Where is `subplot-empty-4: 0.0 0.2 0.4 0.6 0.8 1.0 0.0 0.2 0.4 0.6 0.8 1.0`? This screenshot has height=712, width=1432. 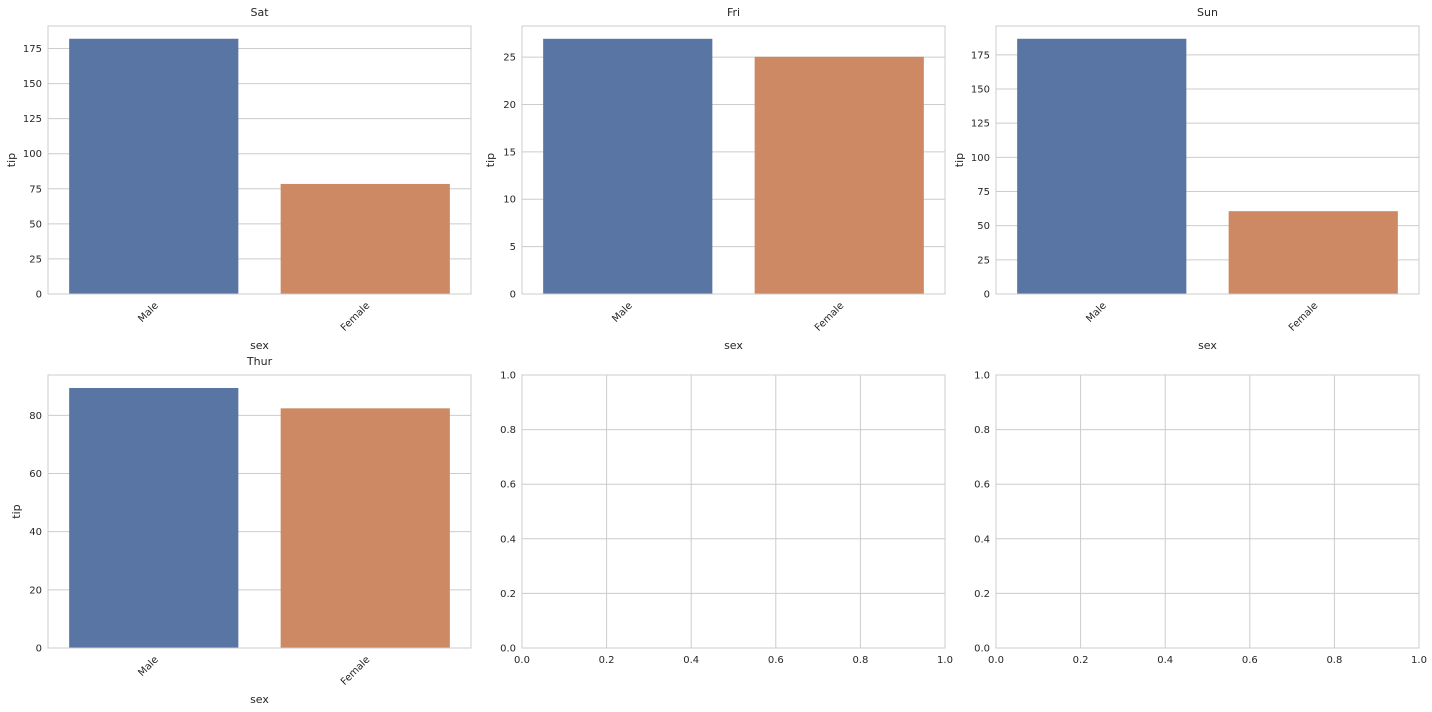 subplot-empty-4: 0.0 0.2 0.4 0.6 0.8 1.0 0.0 0.2 0.4 0.6 0.8 1.0 is located at coordinates (726, 519).